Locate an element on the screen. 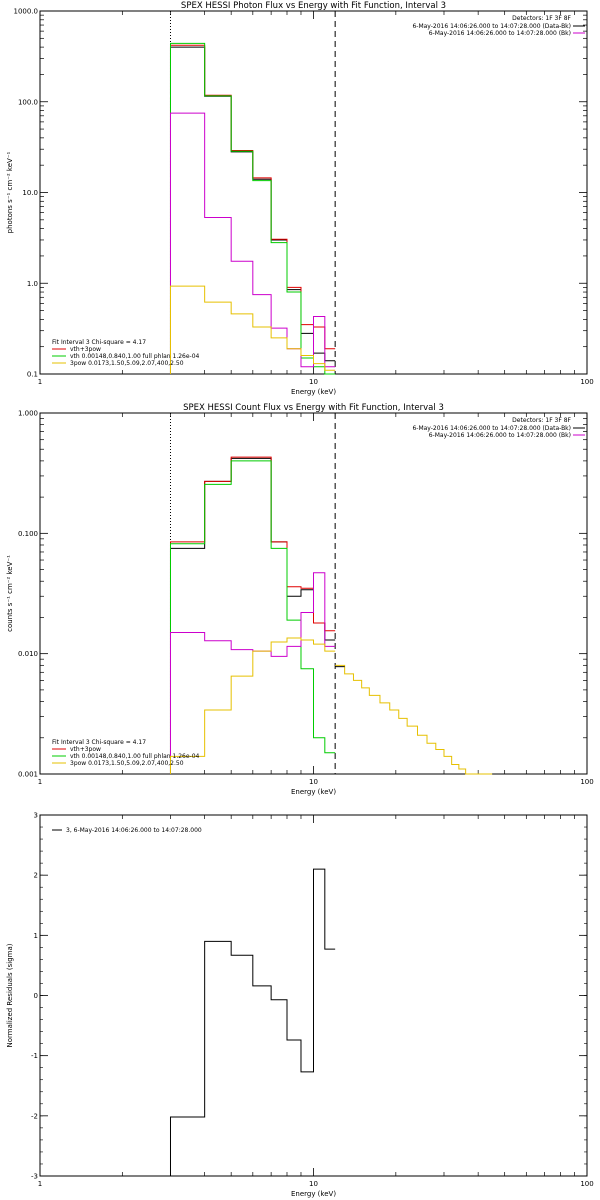  y-tick-label: -3 is located at coordinates (34, 1177).